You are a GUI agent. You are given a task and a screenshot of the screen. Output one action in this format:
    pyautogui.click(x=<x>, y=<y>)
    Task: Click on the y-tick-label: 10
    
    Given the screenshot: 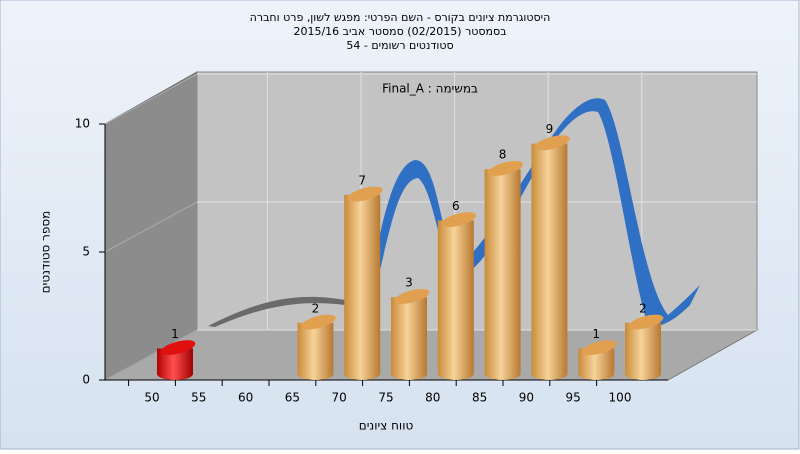 What is the action you would take?
    pyautogui.click(x=82, y=124)
    